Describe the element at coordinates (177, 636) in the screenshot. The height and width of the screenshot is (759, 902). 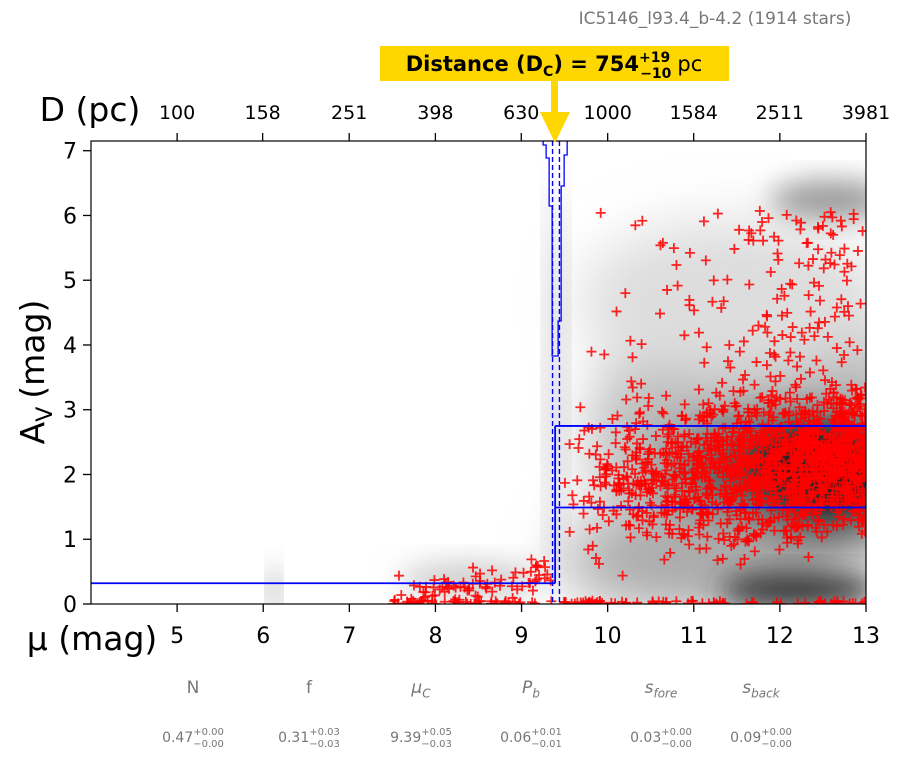
I see `x-tick-label: 5` at that location.